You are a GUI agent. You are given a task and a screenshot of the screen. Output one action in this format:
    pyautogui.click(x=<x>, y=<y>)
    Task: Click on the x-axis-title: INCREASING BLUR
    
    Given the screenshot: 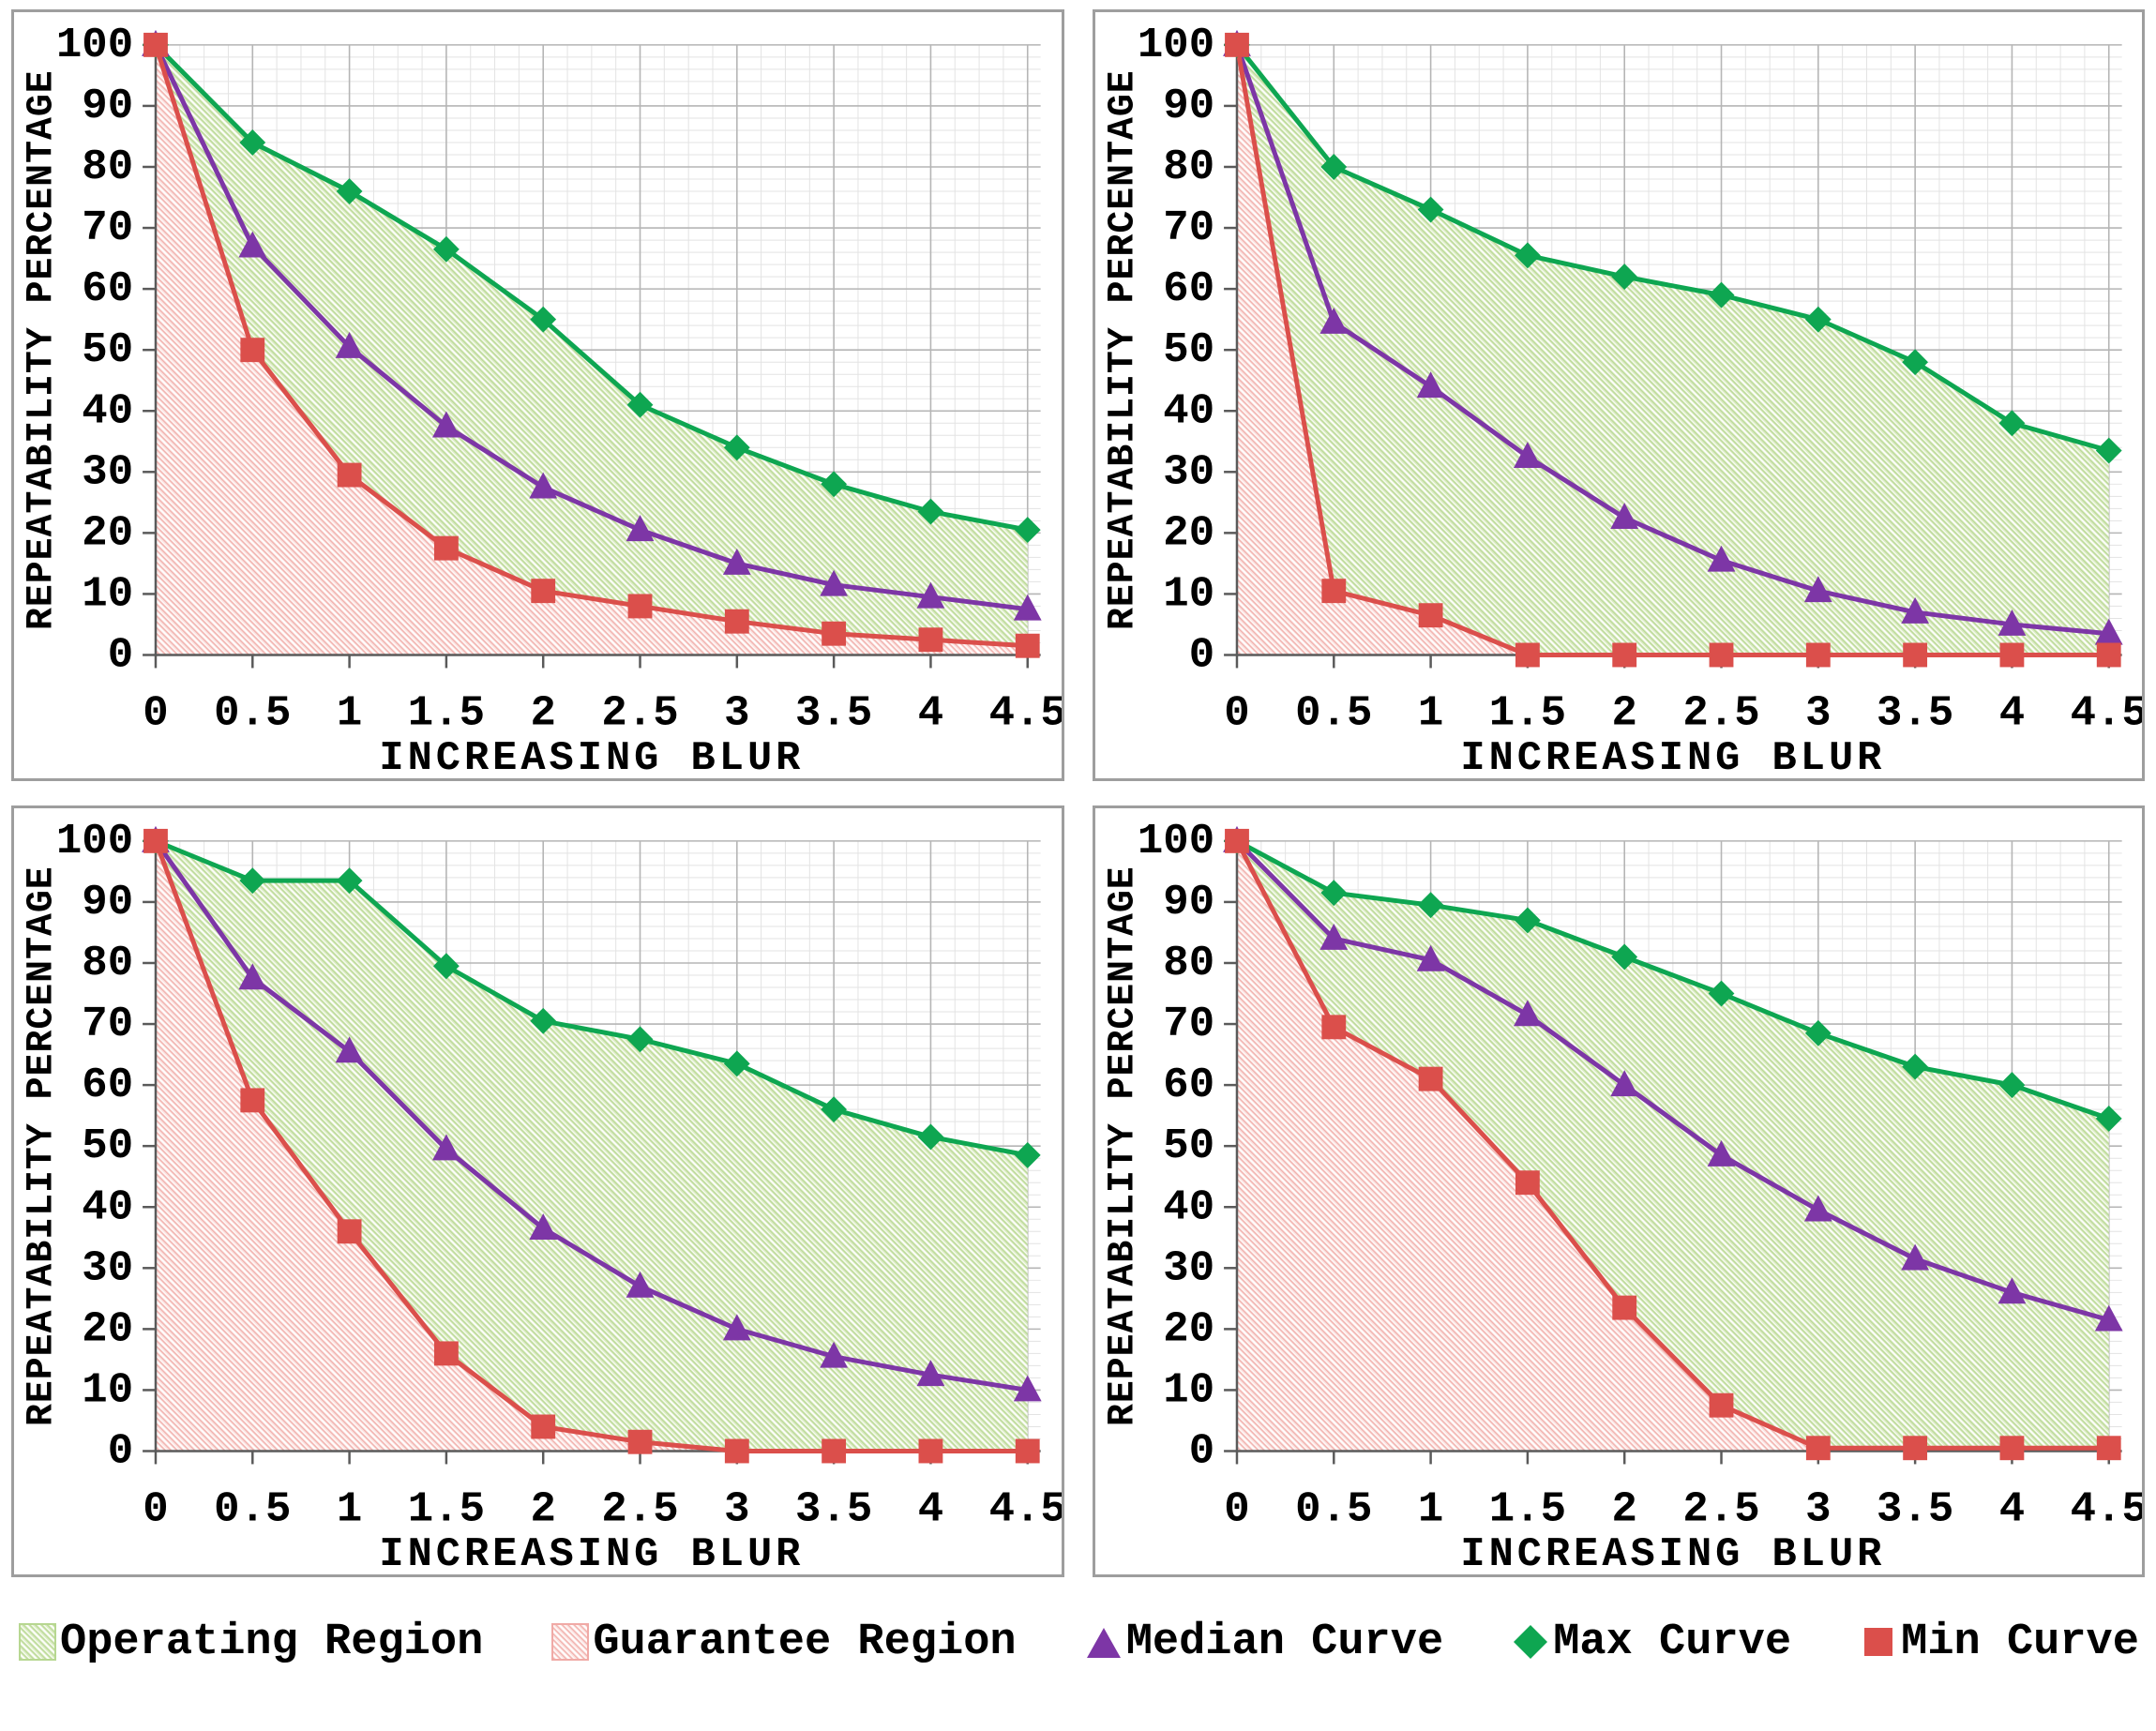 What is the action you would take?
    pyautogui.click(x=1672, y=757)
    